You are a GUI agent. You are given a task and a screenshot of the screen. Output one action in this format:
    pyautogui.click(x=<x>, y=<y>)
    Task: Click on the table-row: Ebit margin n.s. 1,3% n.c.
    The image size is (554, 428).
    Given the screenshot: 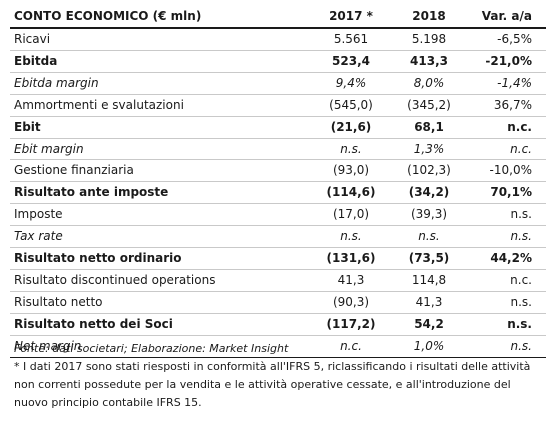 What is the action you would take?
    pyautogui.click(x=278, y=149)
    